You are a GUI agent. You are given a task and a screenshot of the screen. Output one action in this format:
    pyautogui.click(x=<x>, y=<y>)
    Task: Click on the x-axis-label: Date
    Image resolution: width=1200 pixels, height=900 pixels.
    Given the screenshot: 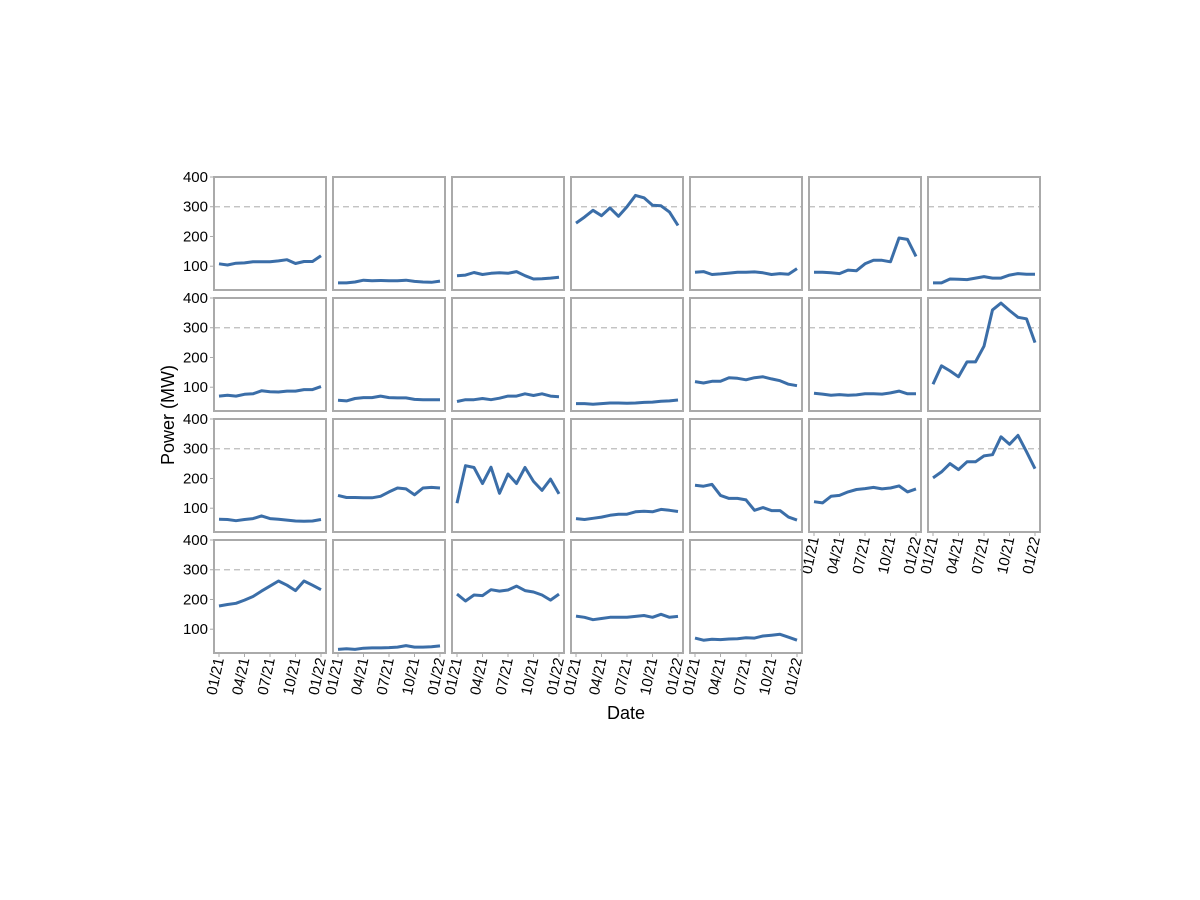 What is the action you would take?
    pyautogui.click(x=626, y=713)
    